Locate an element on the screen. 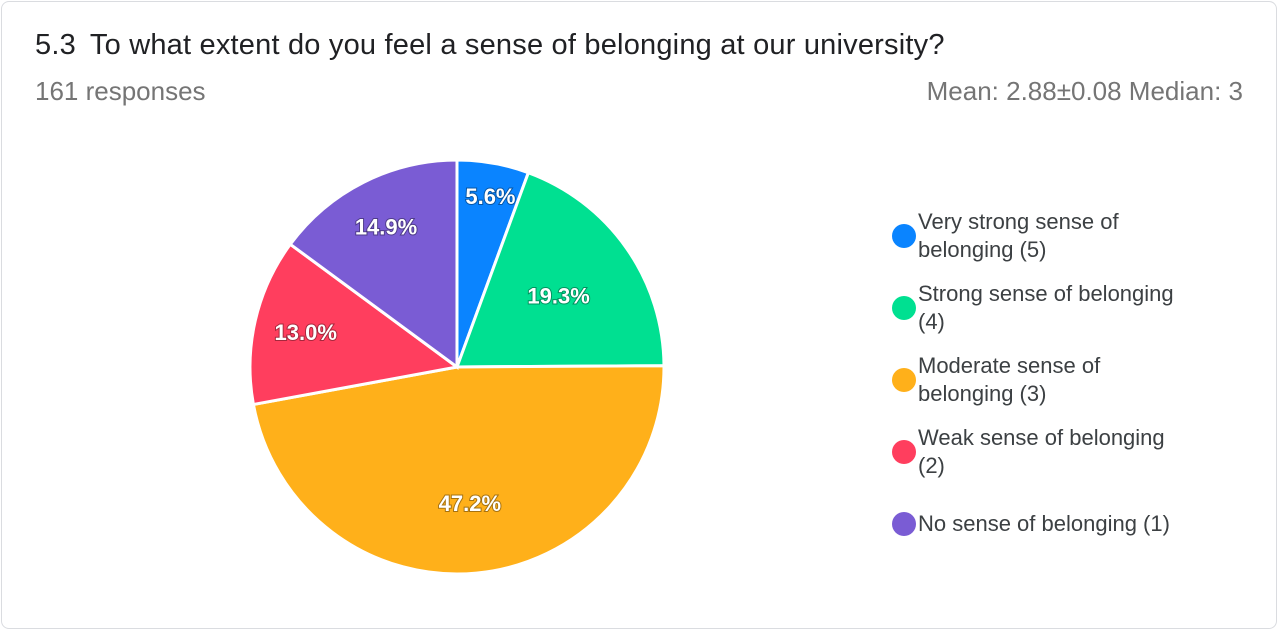 The width and height of the screenshot is (1280, 632). legend-label: No sense of belonging (1) is located at coordinates (1044, 523).